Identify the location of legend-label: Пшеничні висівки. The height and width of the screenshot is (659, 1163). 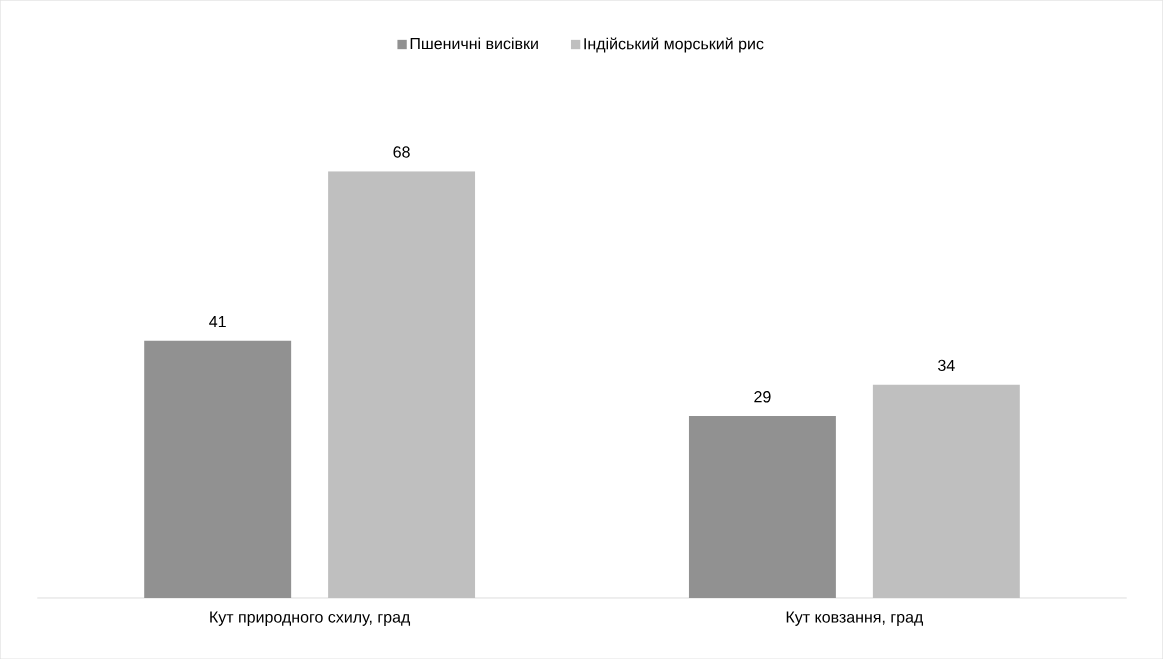
(474, 43).